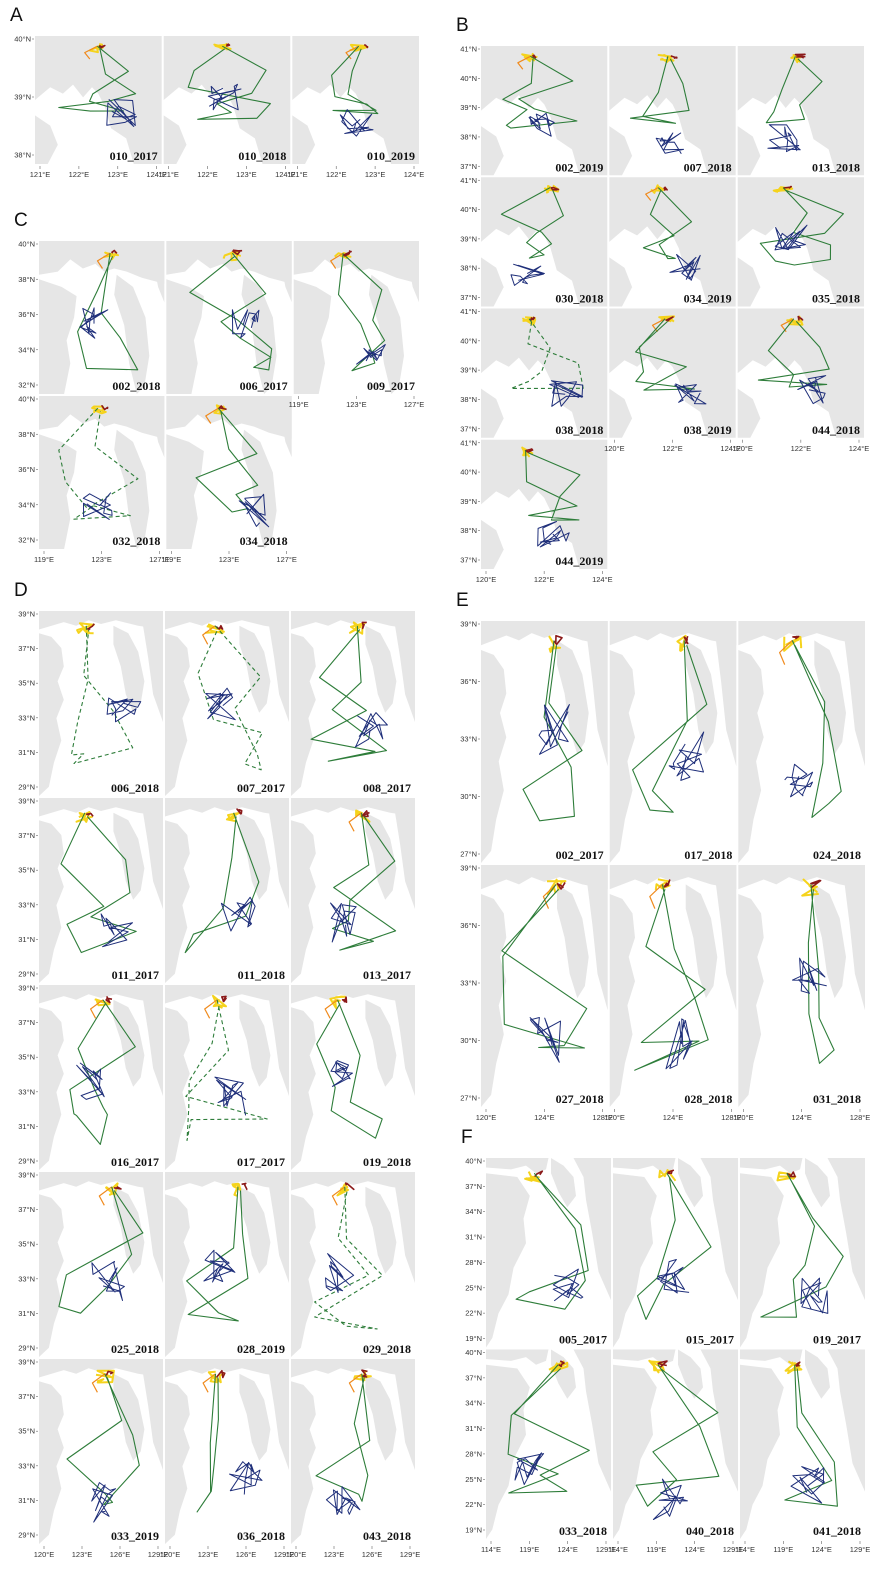 This screenshot has width=878, height=1573. What do you see at coordinates (675, 1253) in the screenshot?
I see `map-015_2017: 015_2017` at bounding box center [675, 1253].